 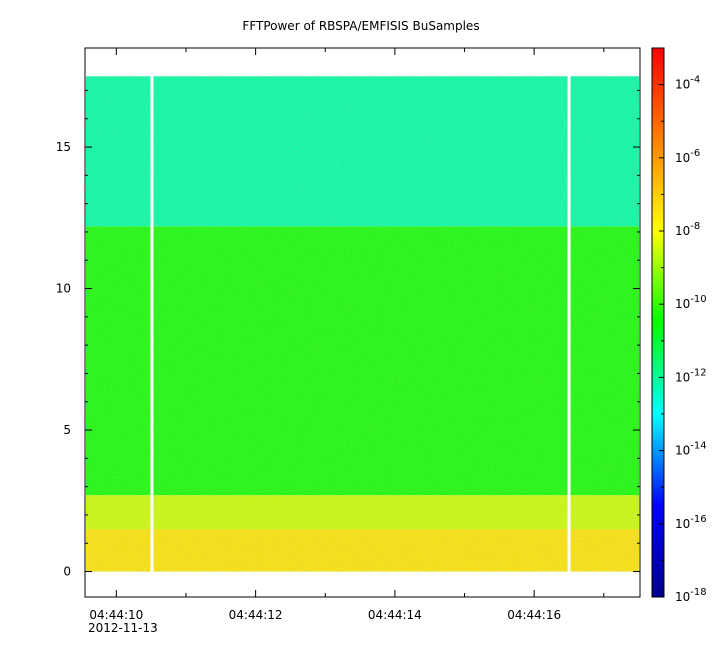 What do you see at coordinates (67, 572) in the screenshot?
I see `y-tick-label-0: 0` at bounding box center [67, 572].